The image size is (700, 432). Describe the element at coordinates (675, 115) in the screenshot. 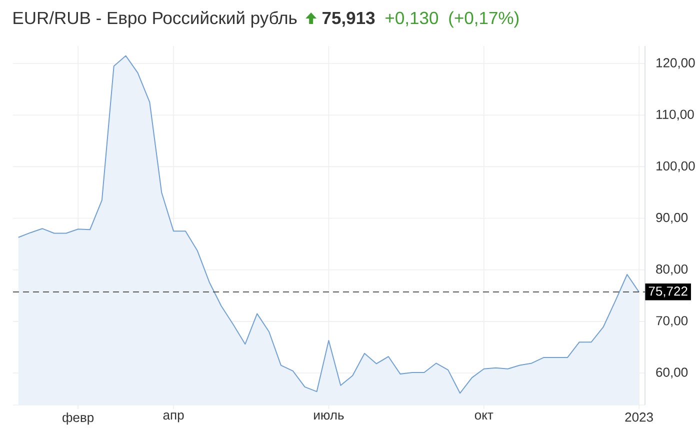

I see `y-tick-label: 110,00` at that location.